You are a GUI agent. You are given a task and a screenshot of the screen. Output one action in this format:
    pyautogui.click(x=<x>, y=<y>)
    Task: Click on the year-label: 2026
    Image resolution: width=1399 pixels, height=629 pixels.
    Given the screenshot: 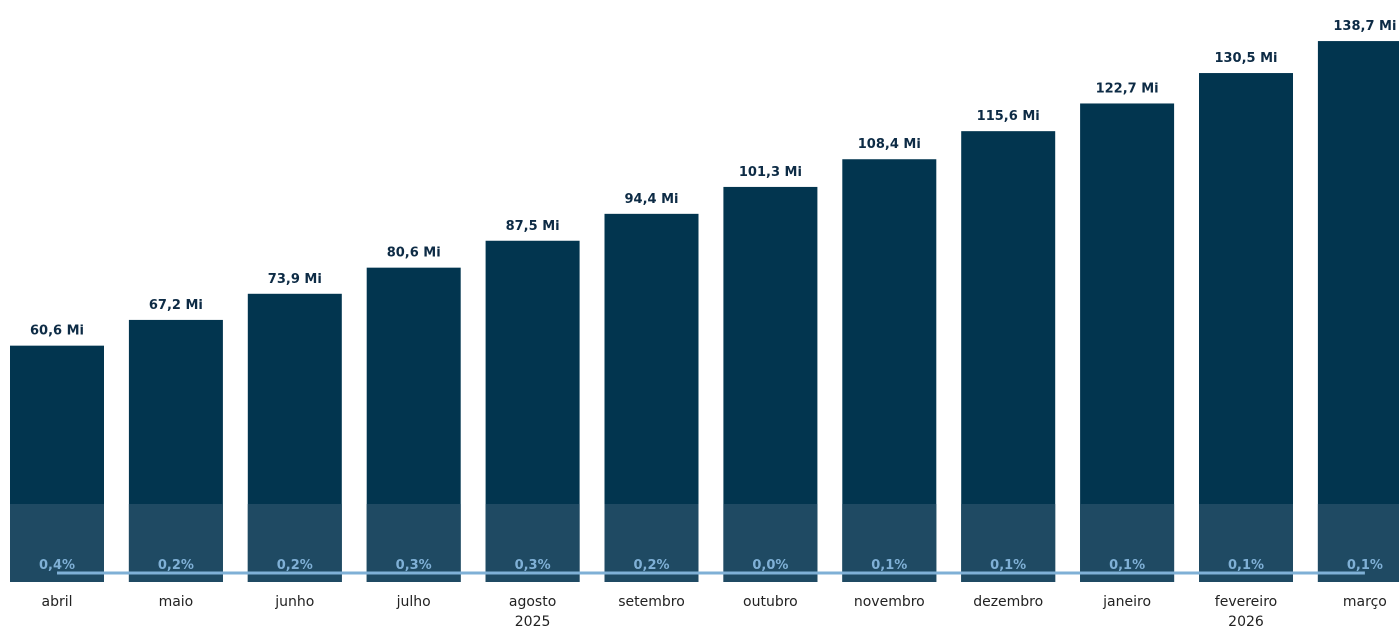 What is the action you would take?
    pyautogui.click(x=1246, y=621)
    